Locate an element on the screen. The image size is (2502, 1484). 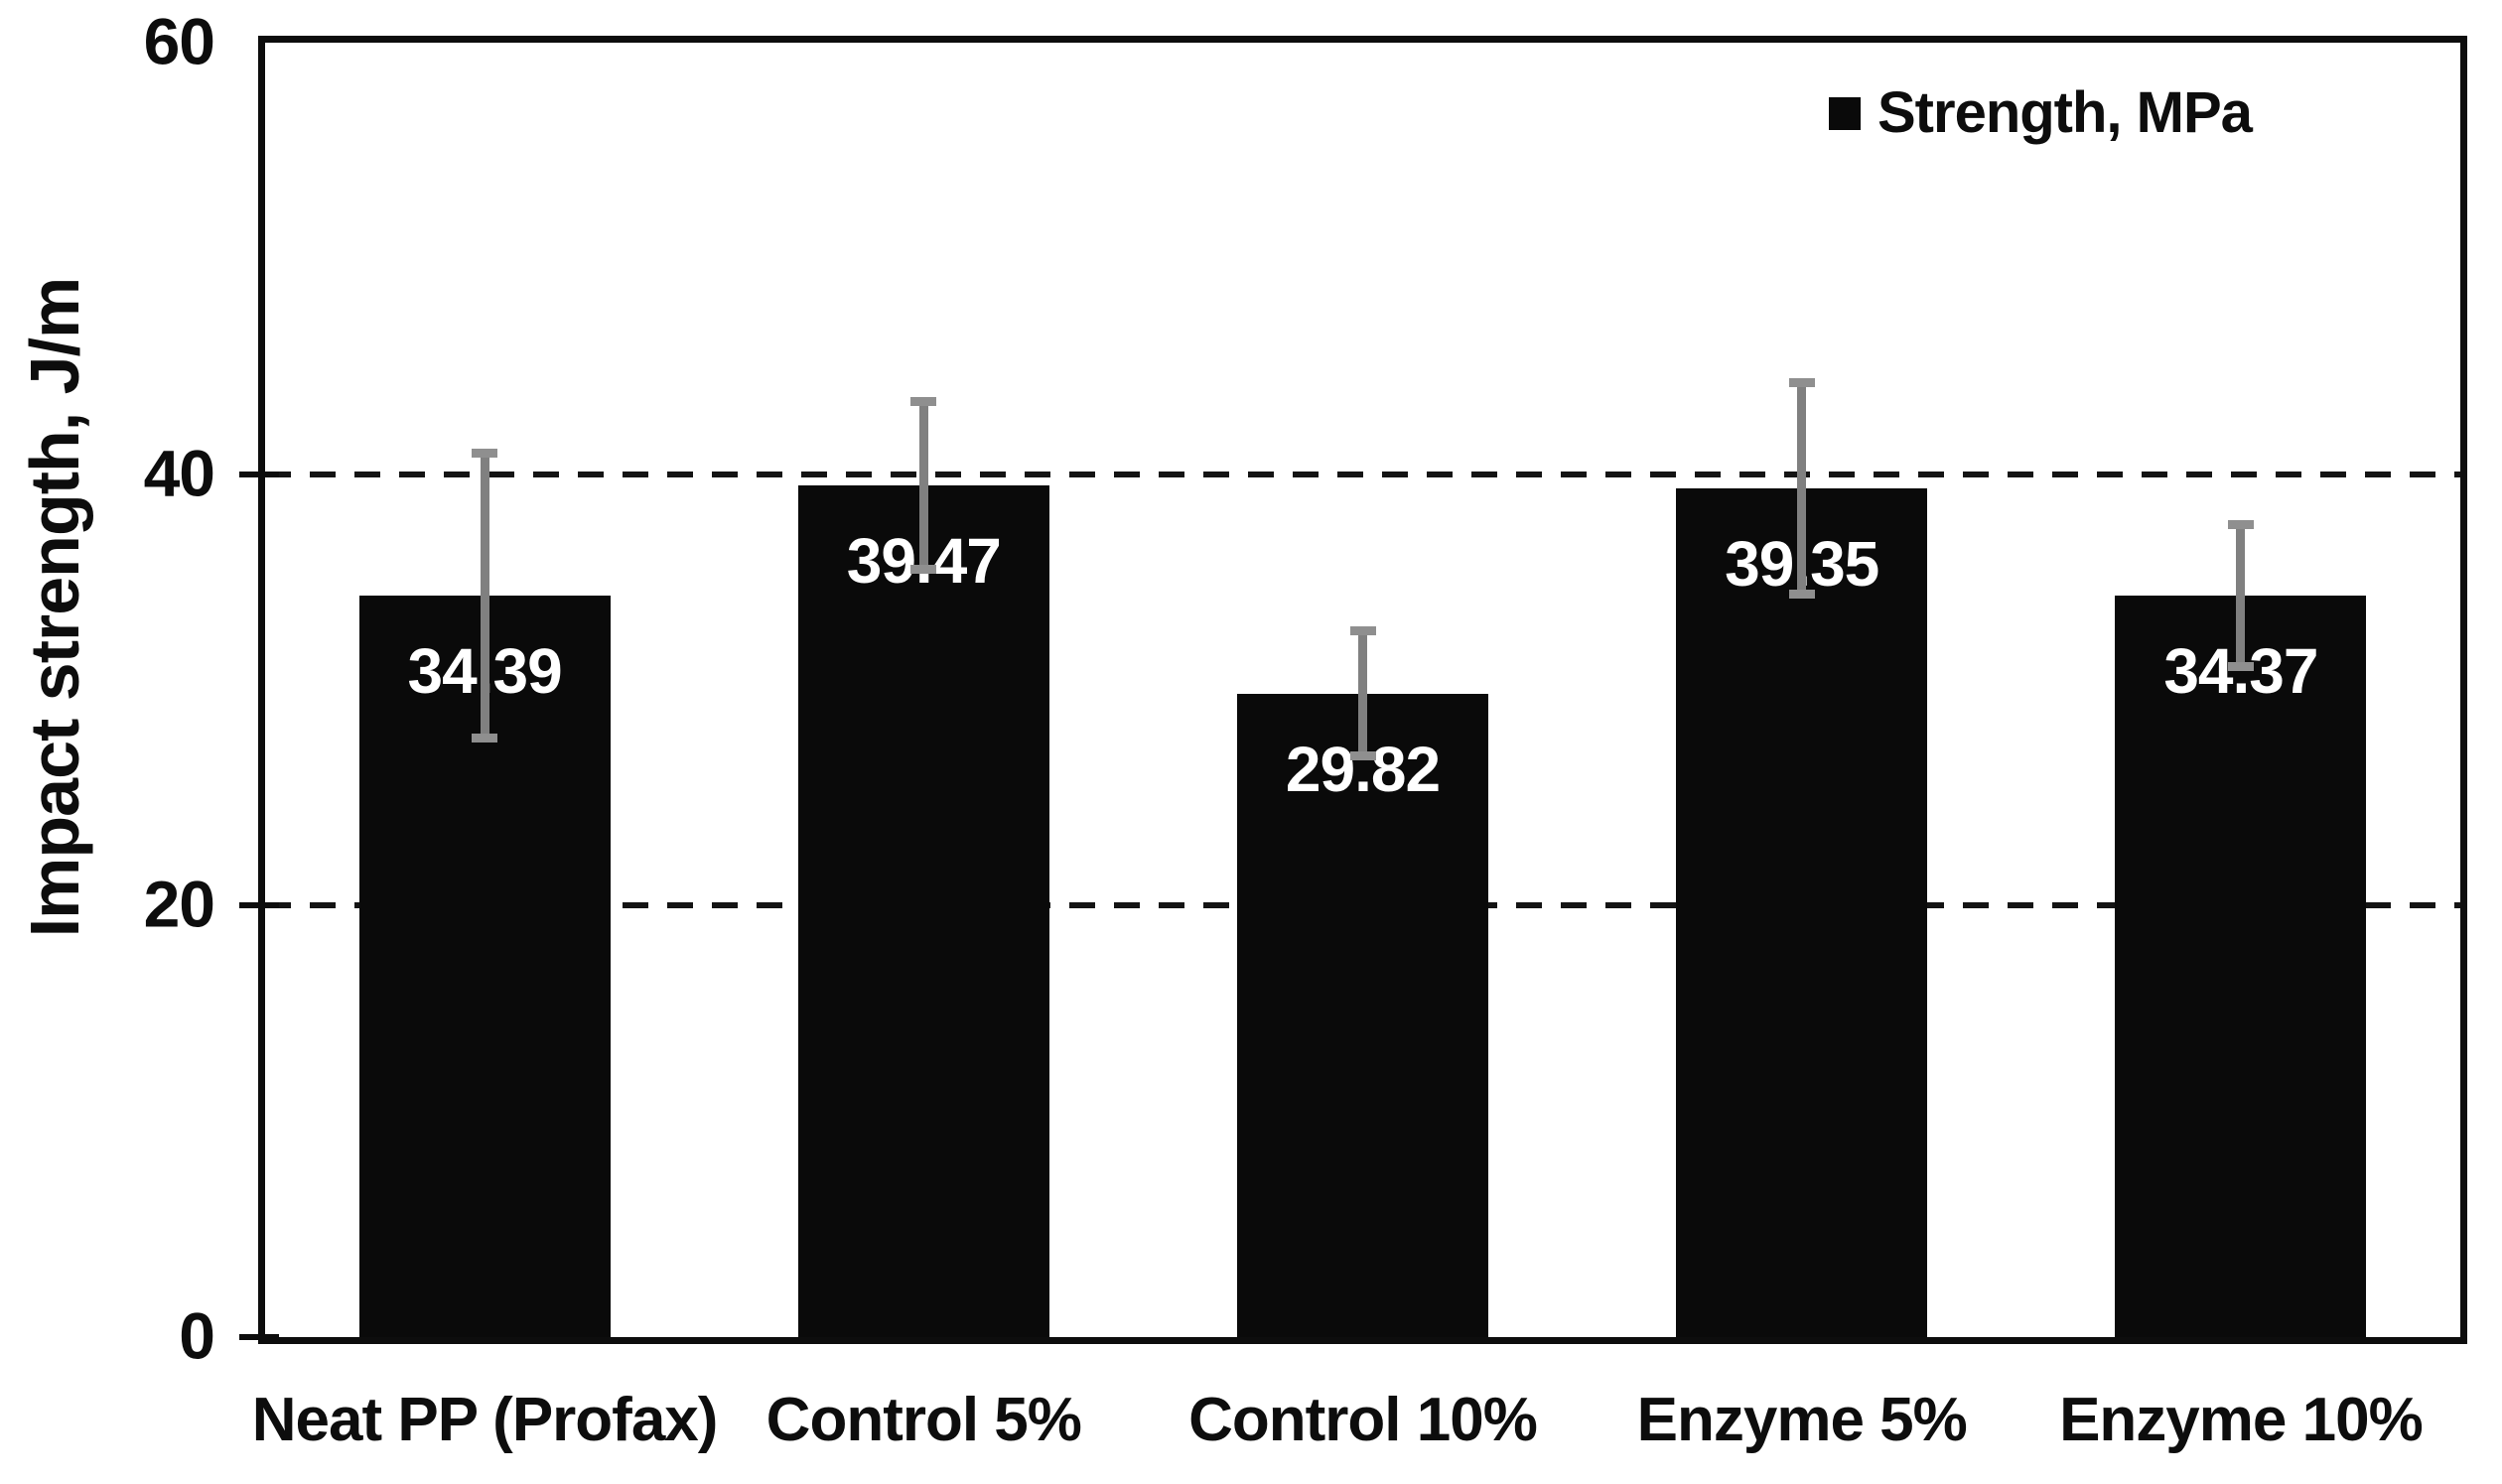
x-tick-label: Control 10% is located at coordinates (1363, 1420).